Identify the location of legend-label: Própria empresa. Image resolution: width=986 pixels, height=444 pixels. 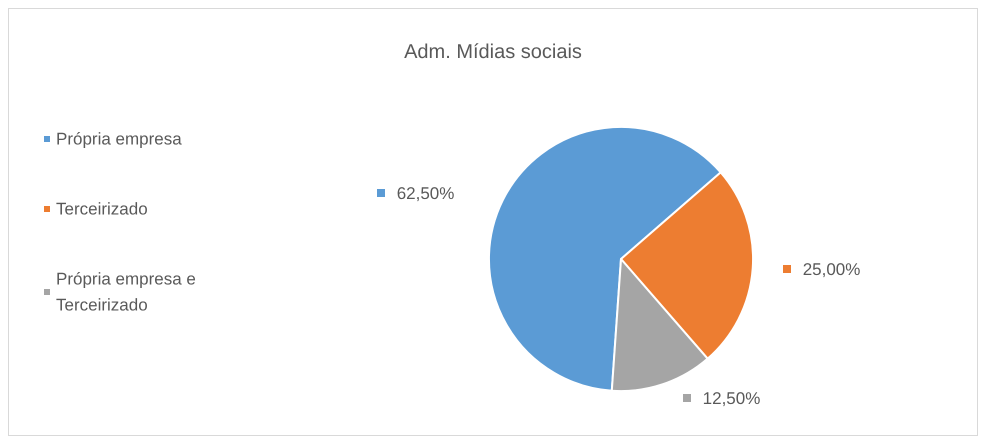
(119, 139).